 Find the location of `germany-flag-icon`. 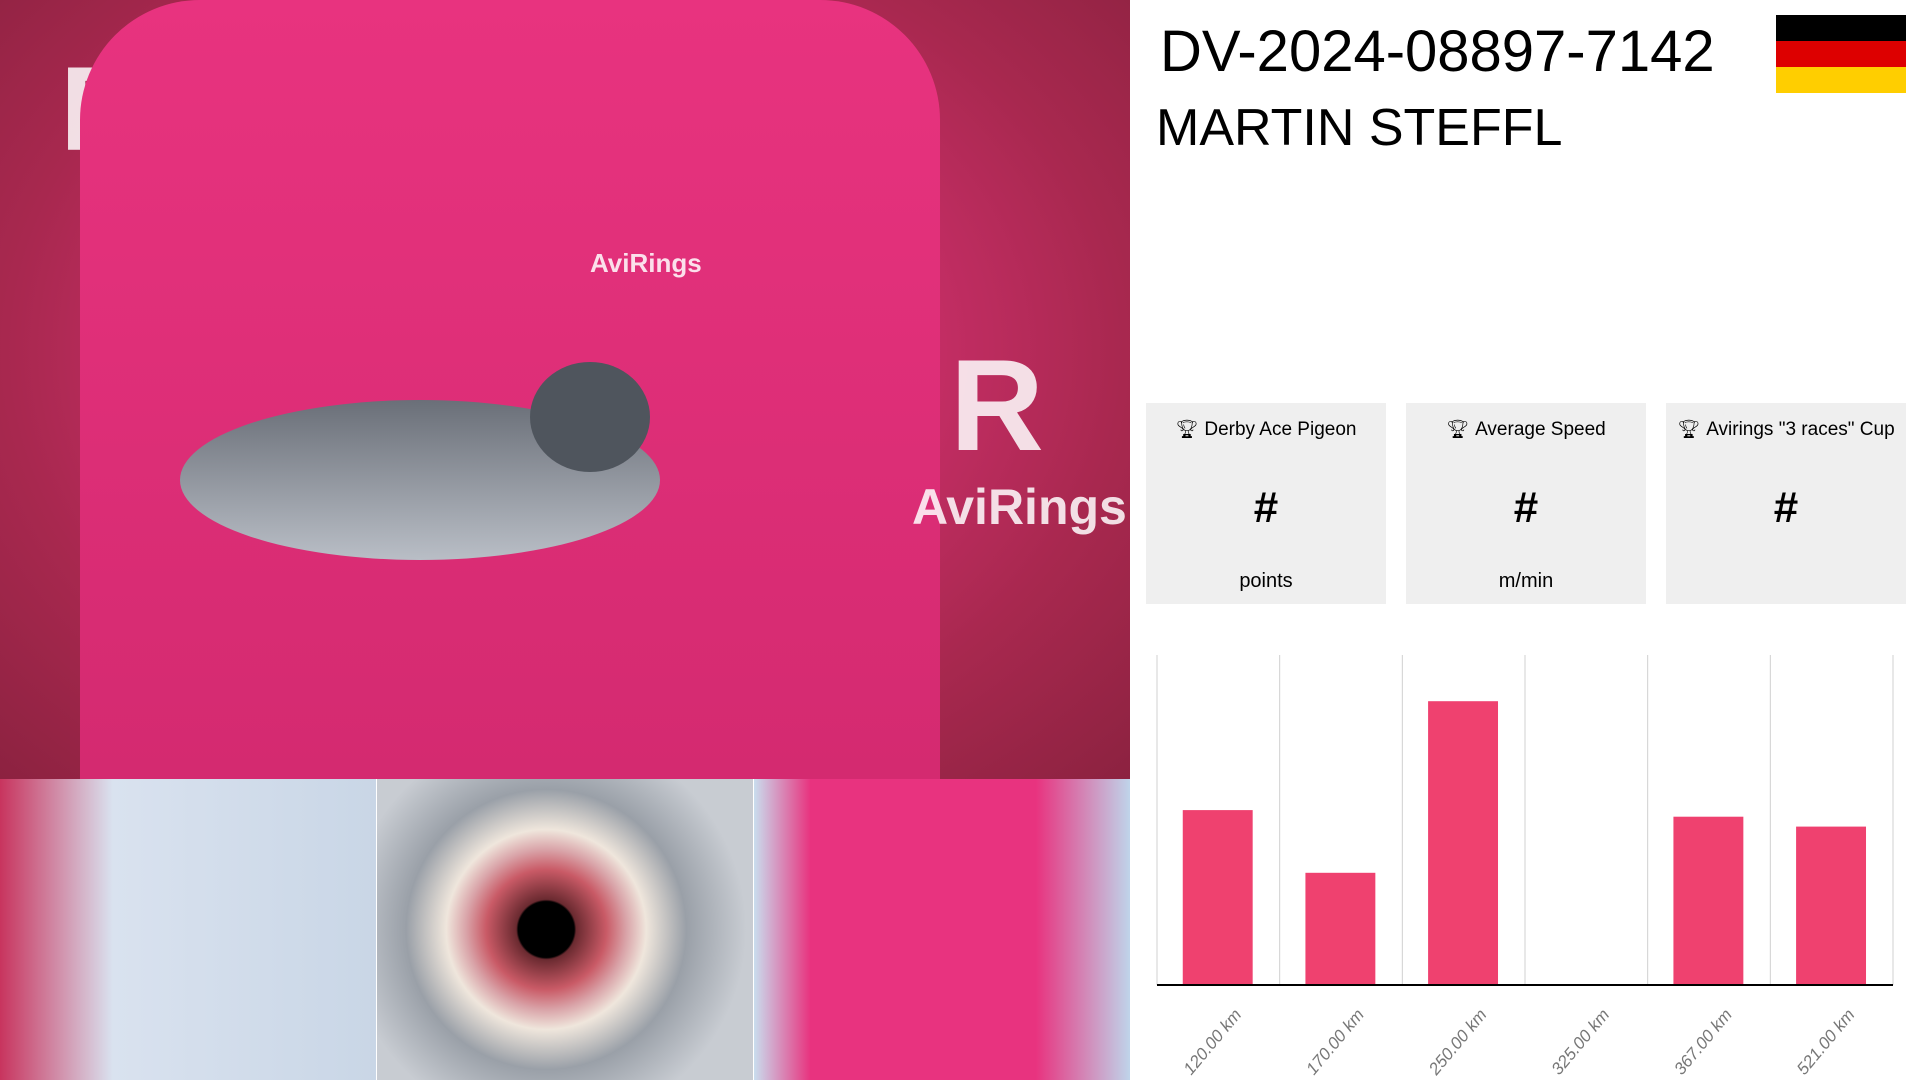

germany-flag-icon is located at coordinates (1841, 54).